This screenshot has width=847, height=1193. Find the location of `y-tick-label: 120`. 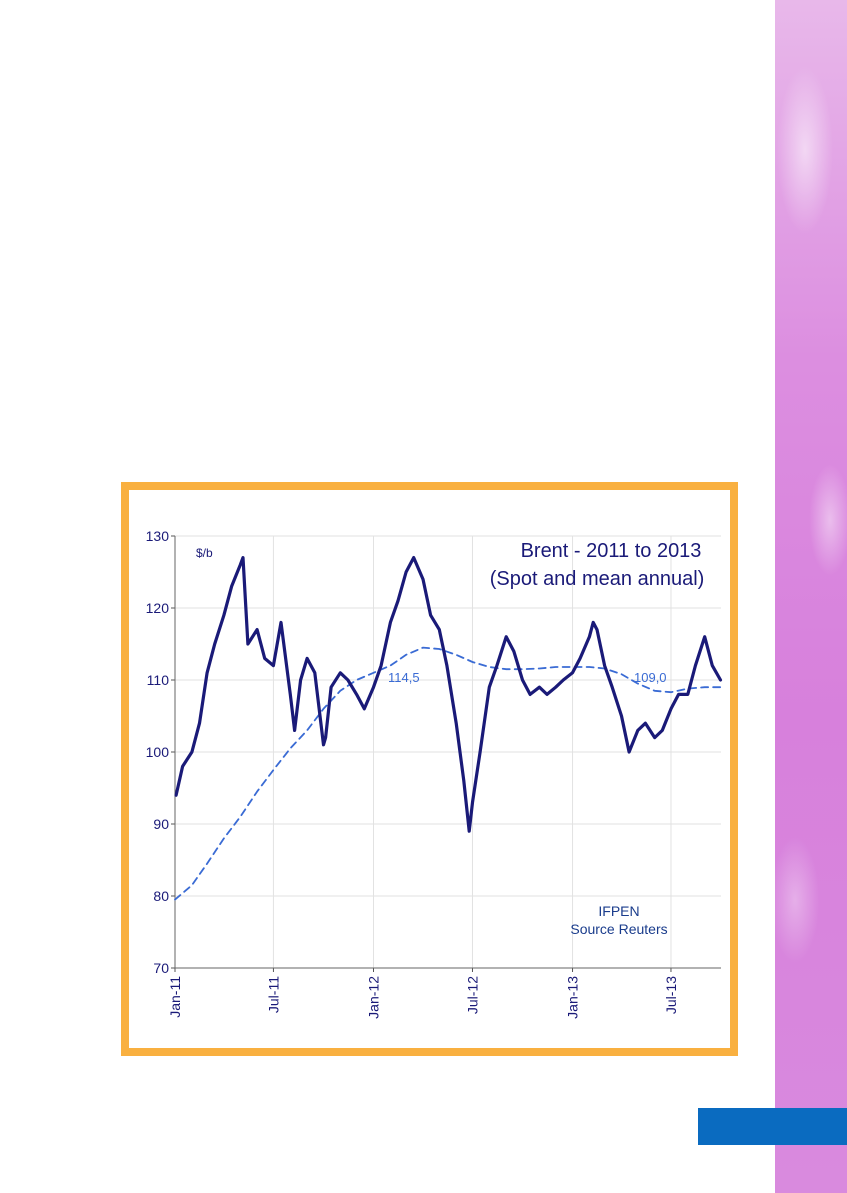

y-tick-label: 120 is located at coordinates (158, 608).